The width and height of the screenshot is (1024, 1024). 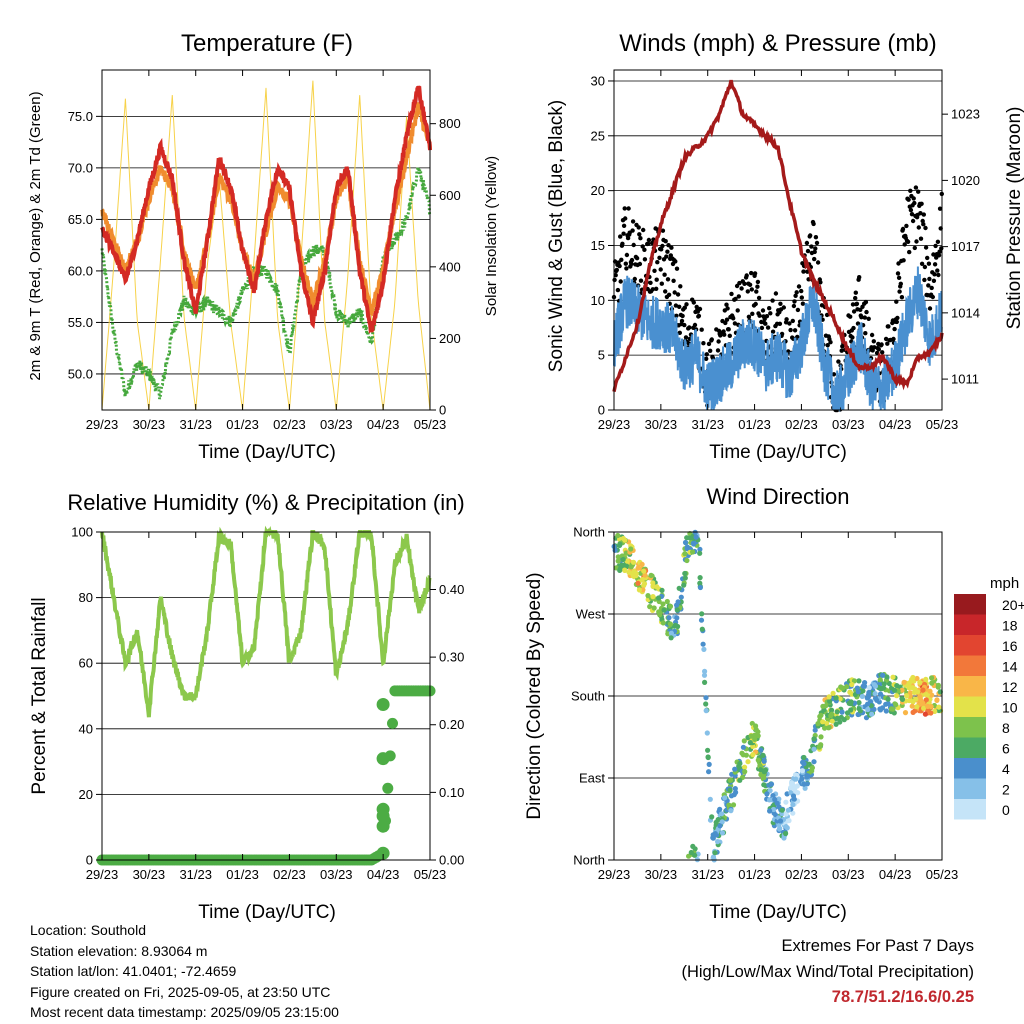 What do you see at coordinates (383, 853) in the screenshot?
I see `precip-point` at bounding box center [383, 853].